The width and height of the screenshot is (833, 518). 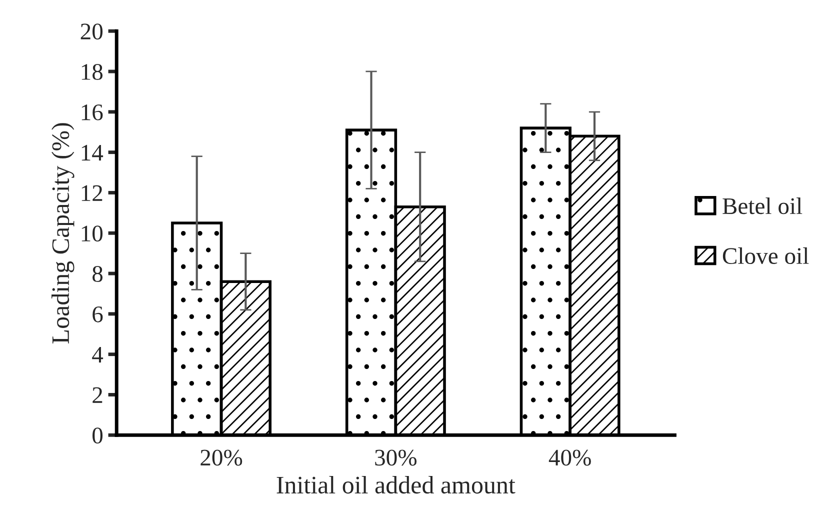 I want to click on y-axis-title: Loading Capacity (%), so click(x=63, y=233).